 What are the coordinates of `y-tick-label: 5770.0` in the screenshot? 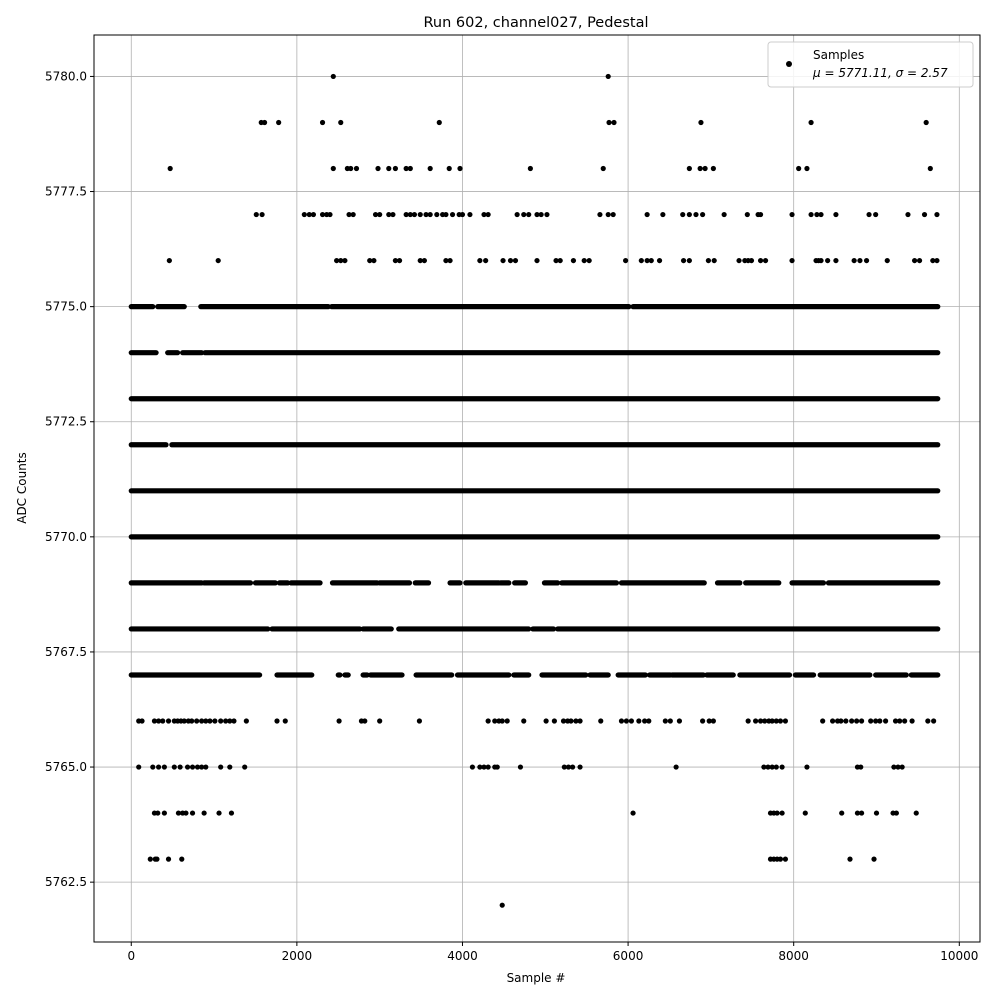 It's located at (66, 537).